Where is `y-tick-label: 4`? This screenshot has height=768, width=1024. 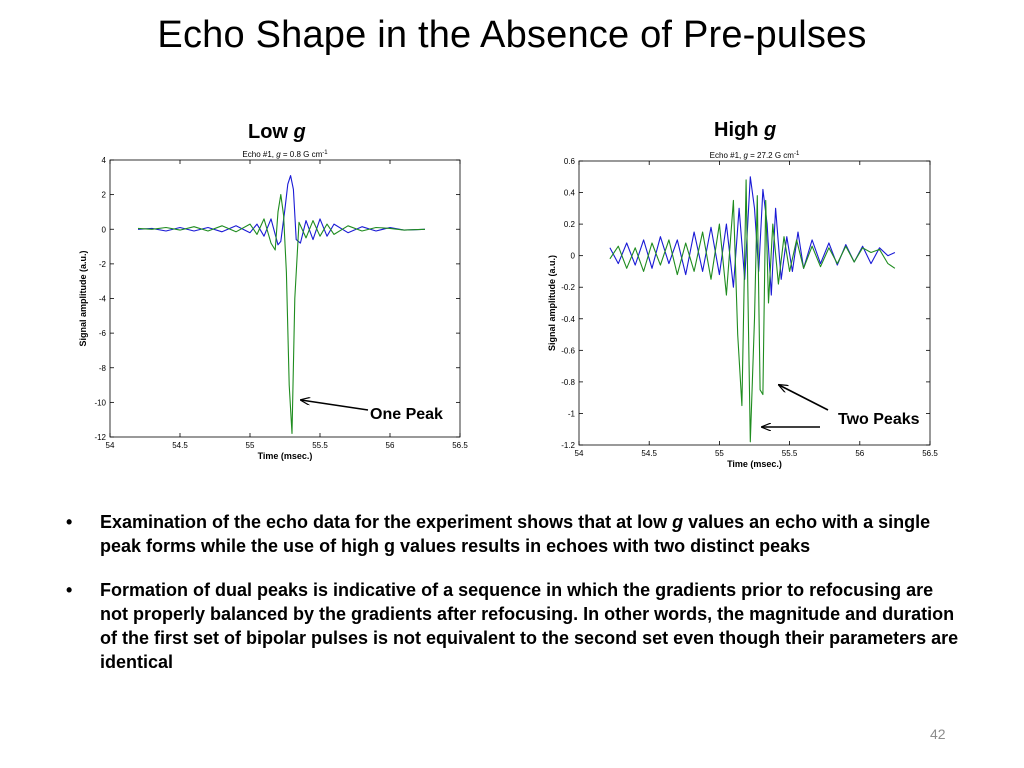 y-tick-label: 4 is located at coordinates (104, 160).